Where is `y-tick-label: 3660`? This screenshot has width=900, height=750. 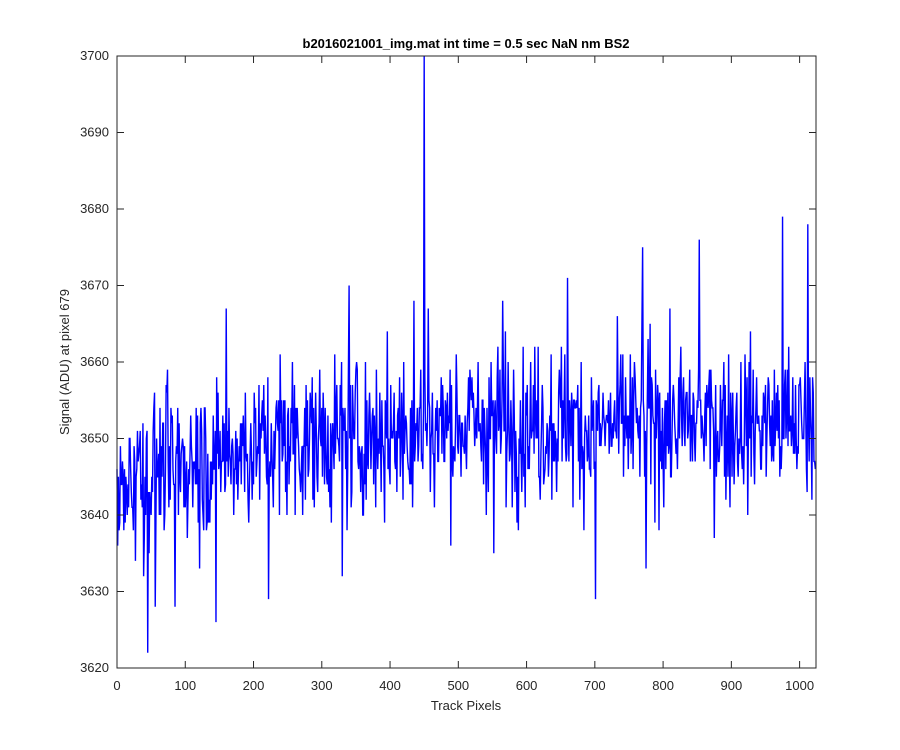
y-tick-label: 3660 is located at coordinates (94, 361).